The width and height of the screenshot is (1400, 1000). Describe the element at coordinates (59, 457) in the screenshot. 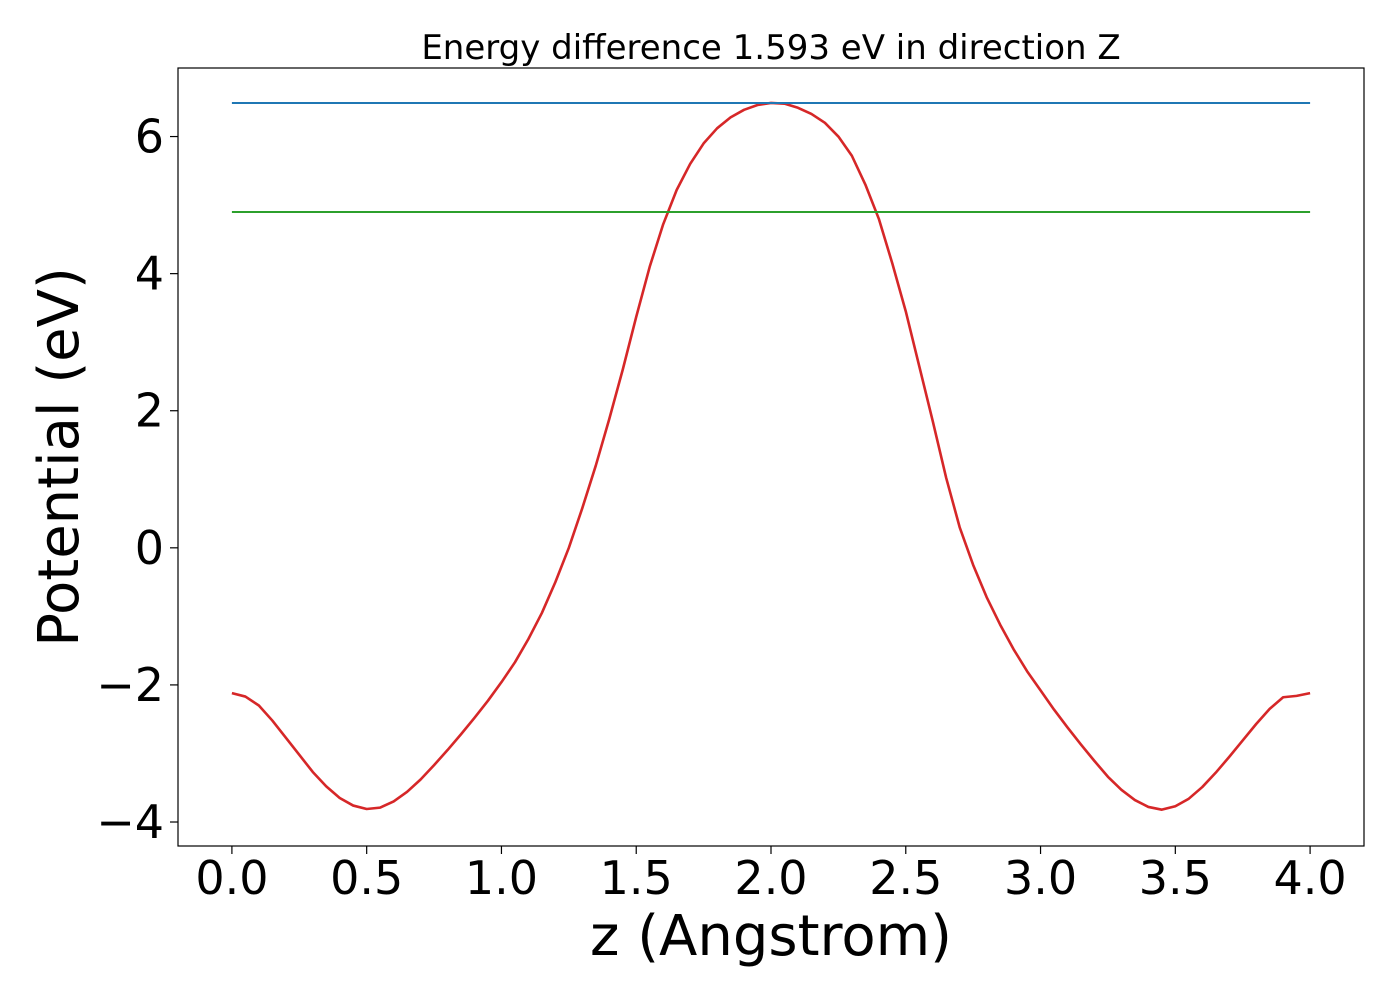

I see `y-axis-title: Potential (eV)` at that location.